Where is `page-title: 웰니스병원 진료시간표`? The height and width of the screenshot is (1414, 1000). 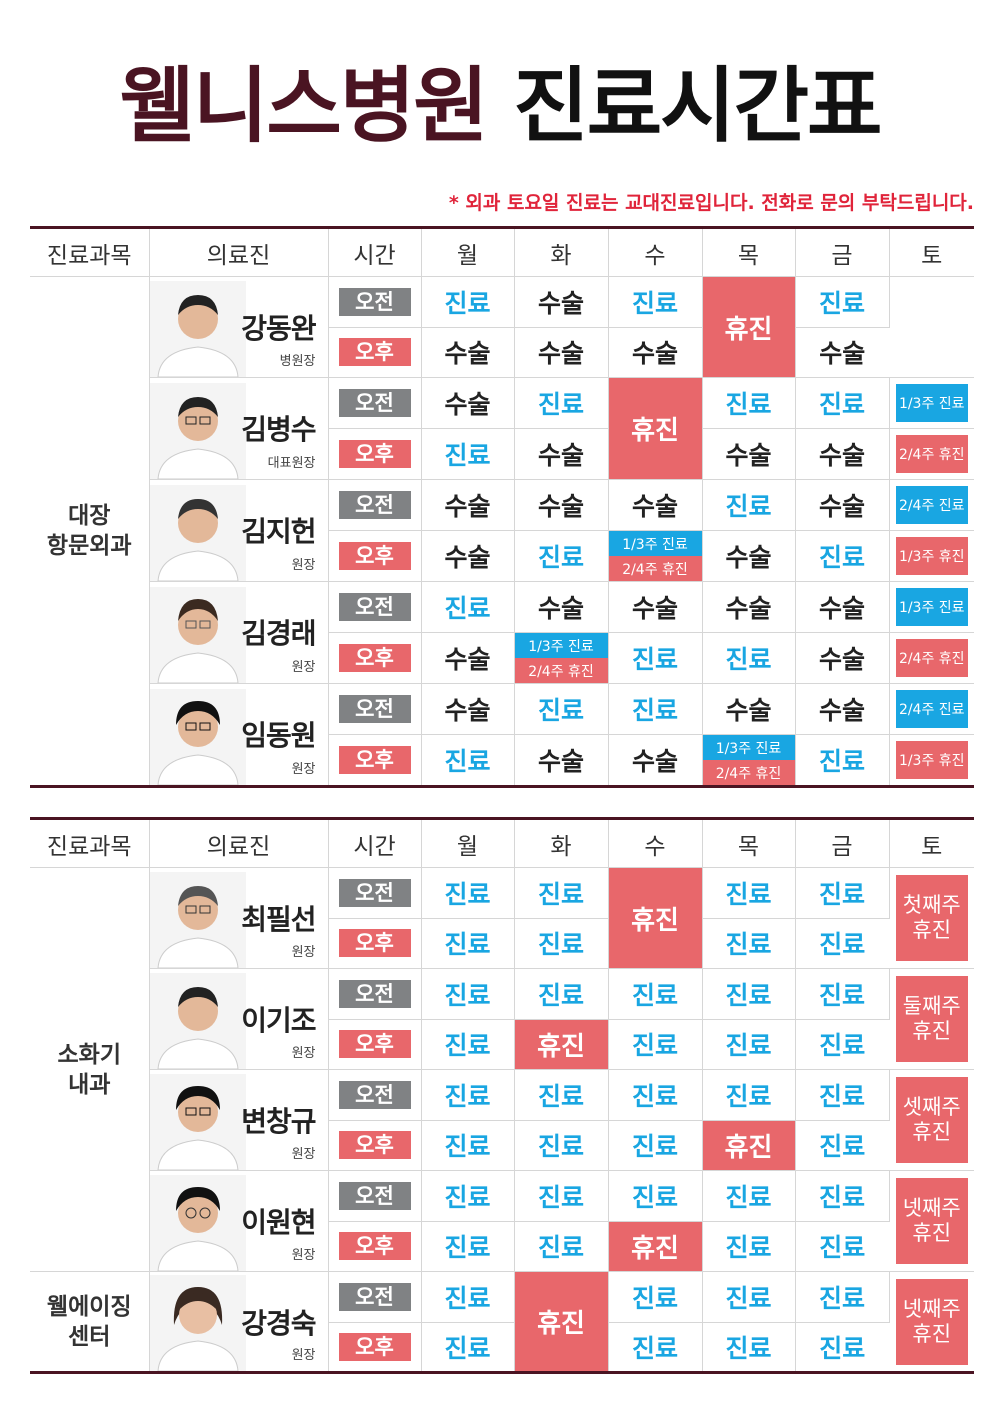
page-title: 웰니스병원 진료시간표 is located at coordinates (500, 107).